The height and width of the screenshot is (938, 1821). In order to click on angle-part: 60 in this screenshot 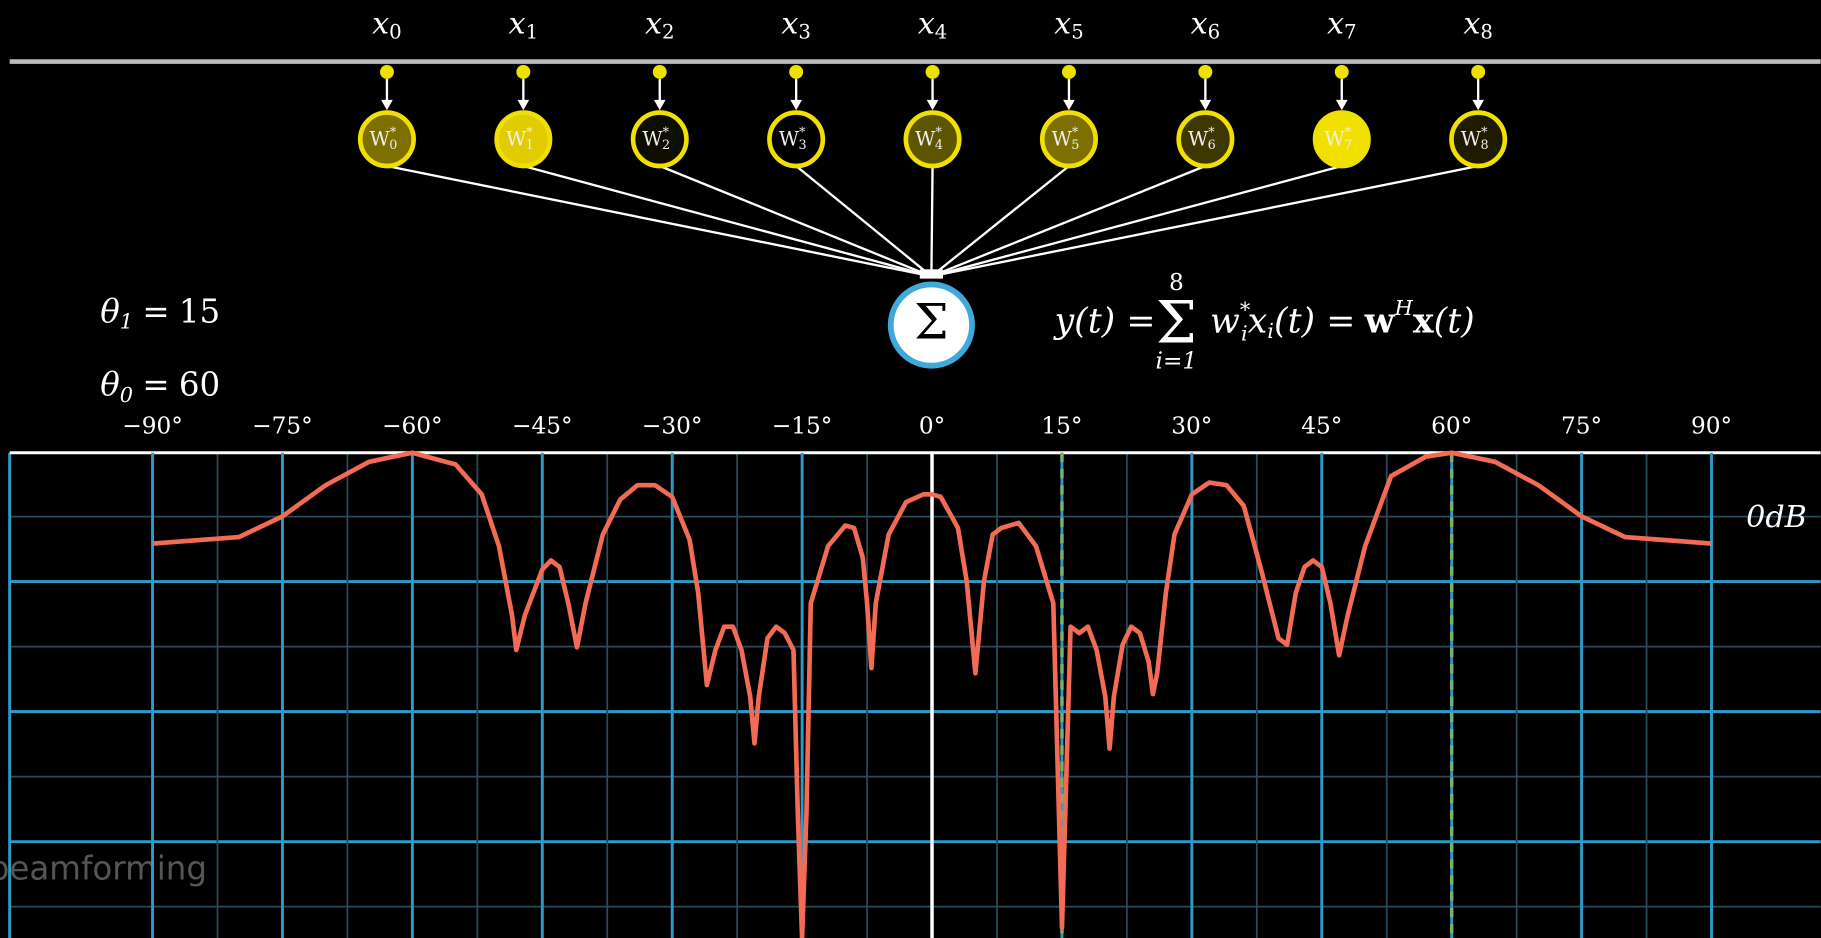, I will do `click(199, 384)`.